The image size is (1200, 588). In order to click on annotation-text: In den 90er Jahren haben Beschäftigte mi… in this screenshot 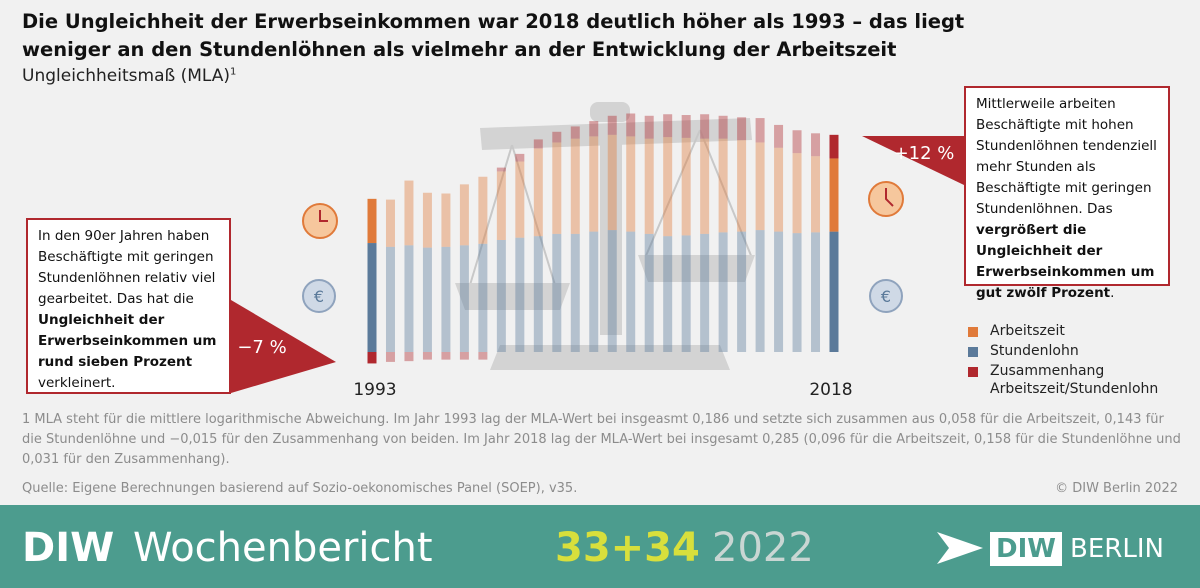, I will do `click(127, 267)`.